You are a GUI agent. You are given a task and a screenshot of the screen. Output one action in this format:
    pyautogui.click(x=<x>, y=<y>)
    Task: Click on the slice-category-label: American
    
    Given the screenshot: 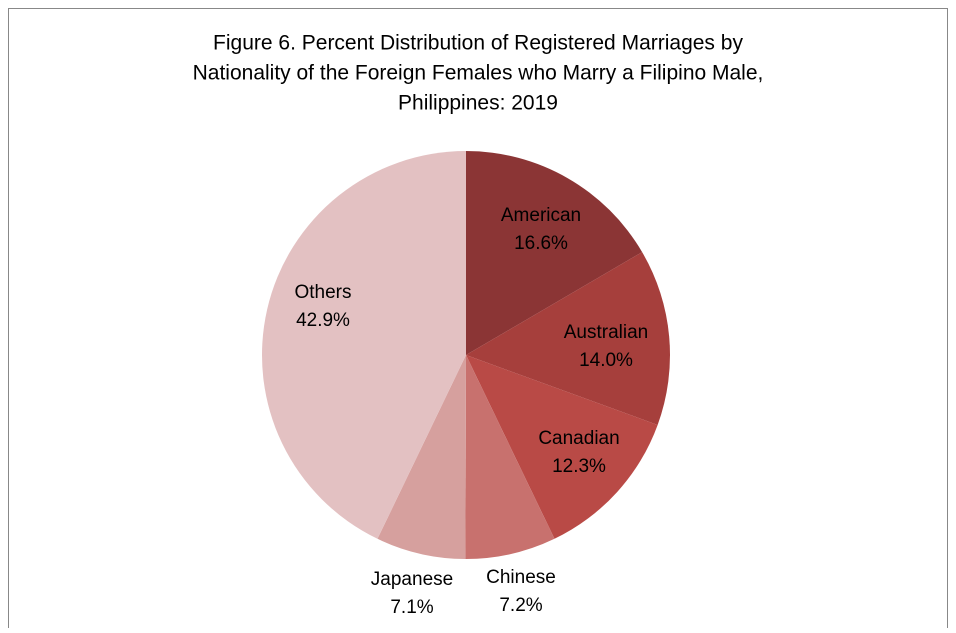 What is the action you would take?
    pyautogui.click(x=541, y=215)
    